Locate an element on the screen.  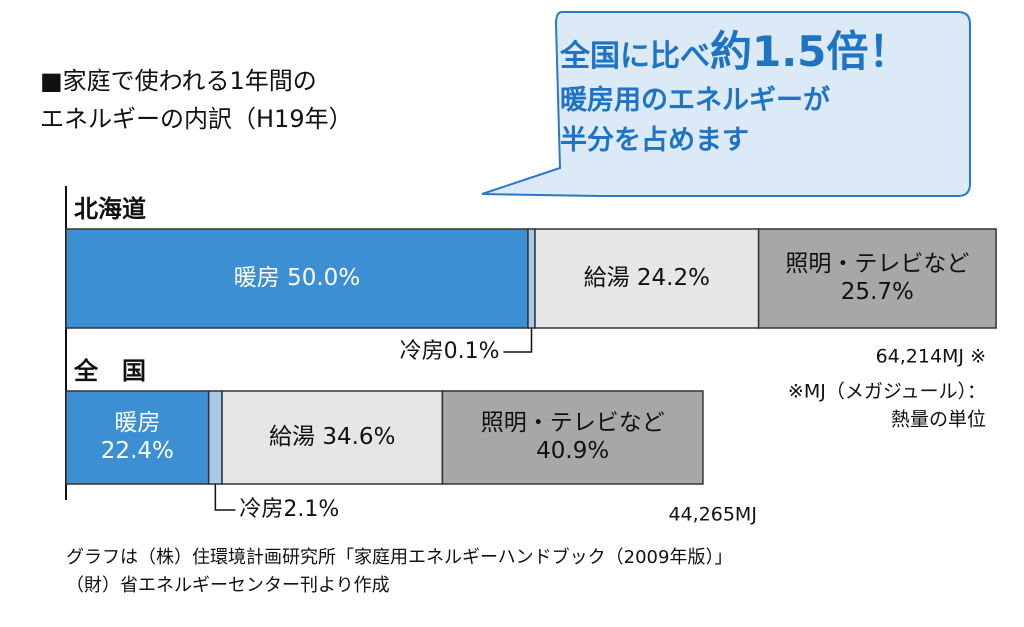
callout-line2: 暖房用のエネルギーが is located at coordinates (695, 100).